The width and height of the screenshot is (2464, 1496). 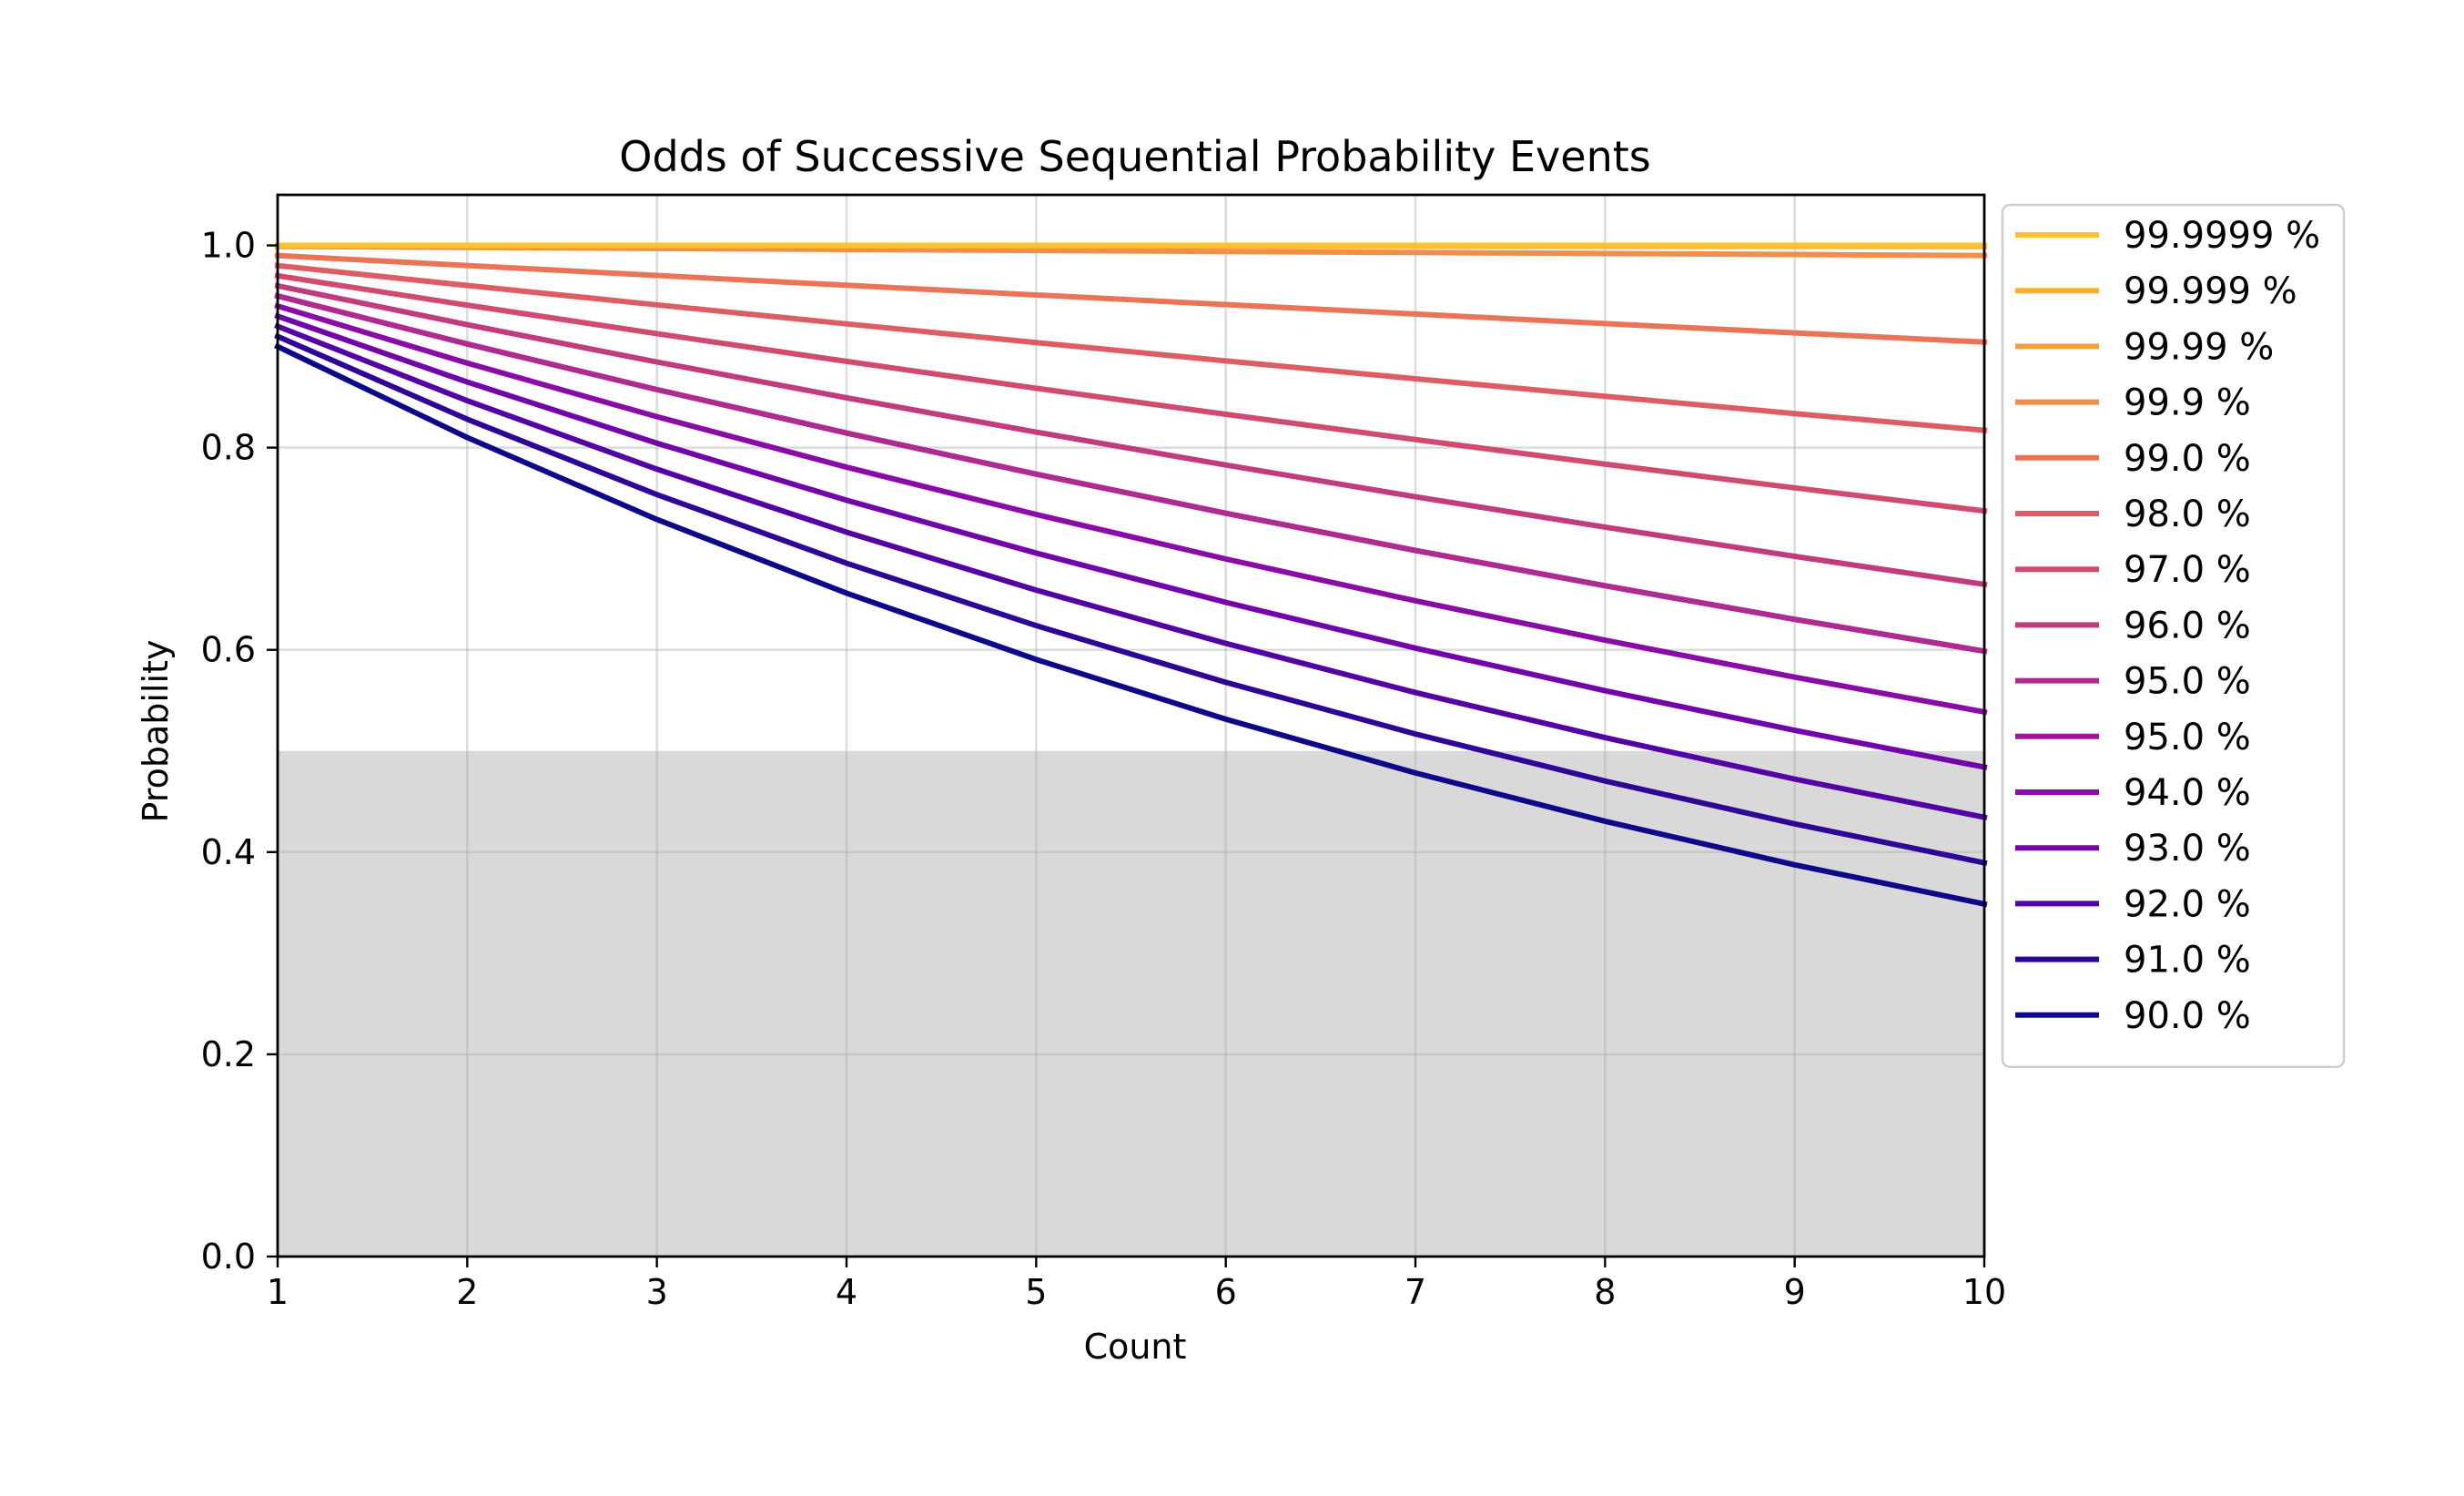 What do you see at coordinates (2187, 904) in the screenshot?
I see `legend-label: 92.0 %` at bounding box center [2187, 904].